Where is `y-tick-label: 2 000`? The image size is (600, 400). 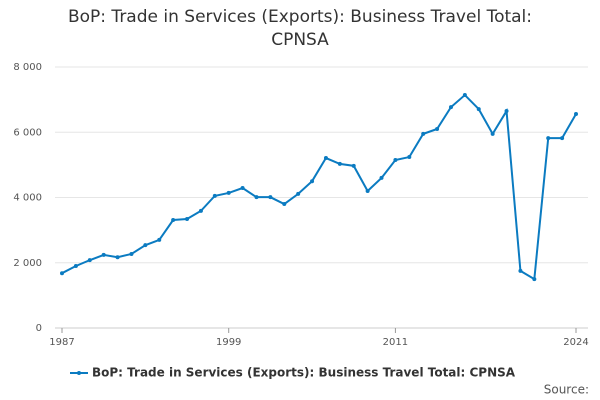 y-tick-label: 2 000 is located at coordinates (27, 263).